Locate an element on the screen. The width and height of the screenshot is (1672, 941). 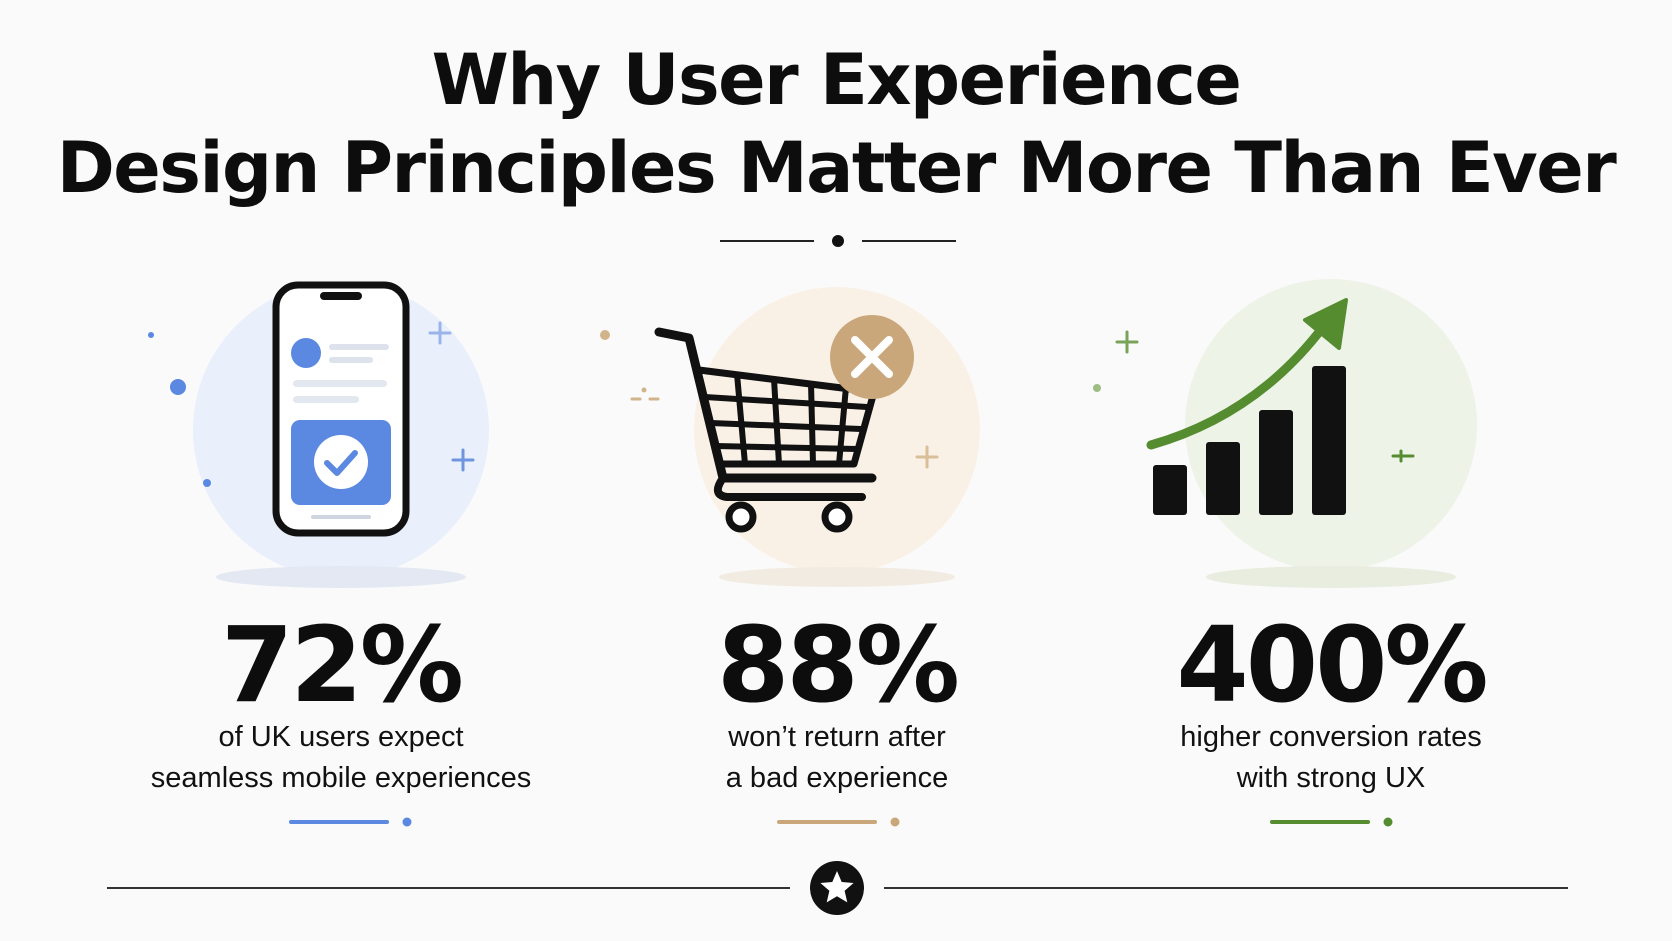
title-divider is located at coordinates (838, 241).